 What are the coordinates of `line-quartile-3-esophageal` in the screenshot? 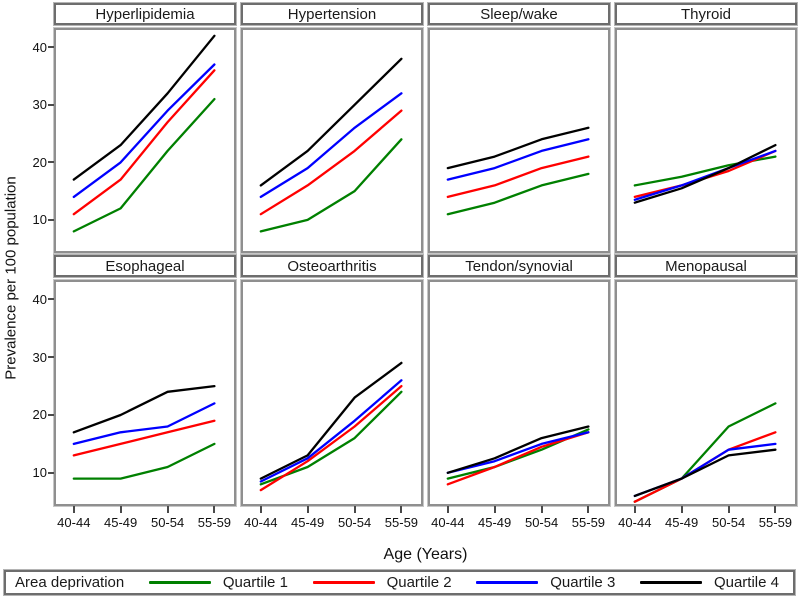 It's located at (144, 424).